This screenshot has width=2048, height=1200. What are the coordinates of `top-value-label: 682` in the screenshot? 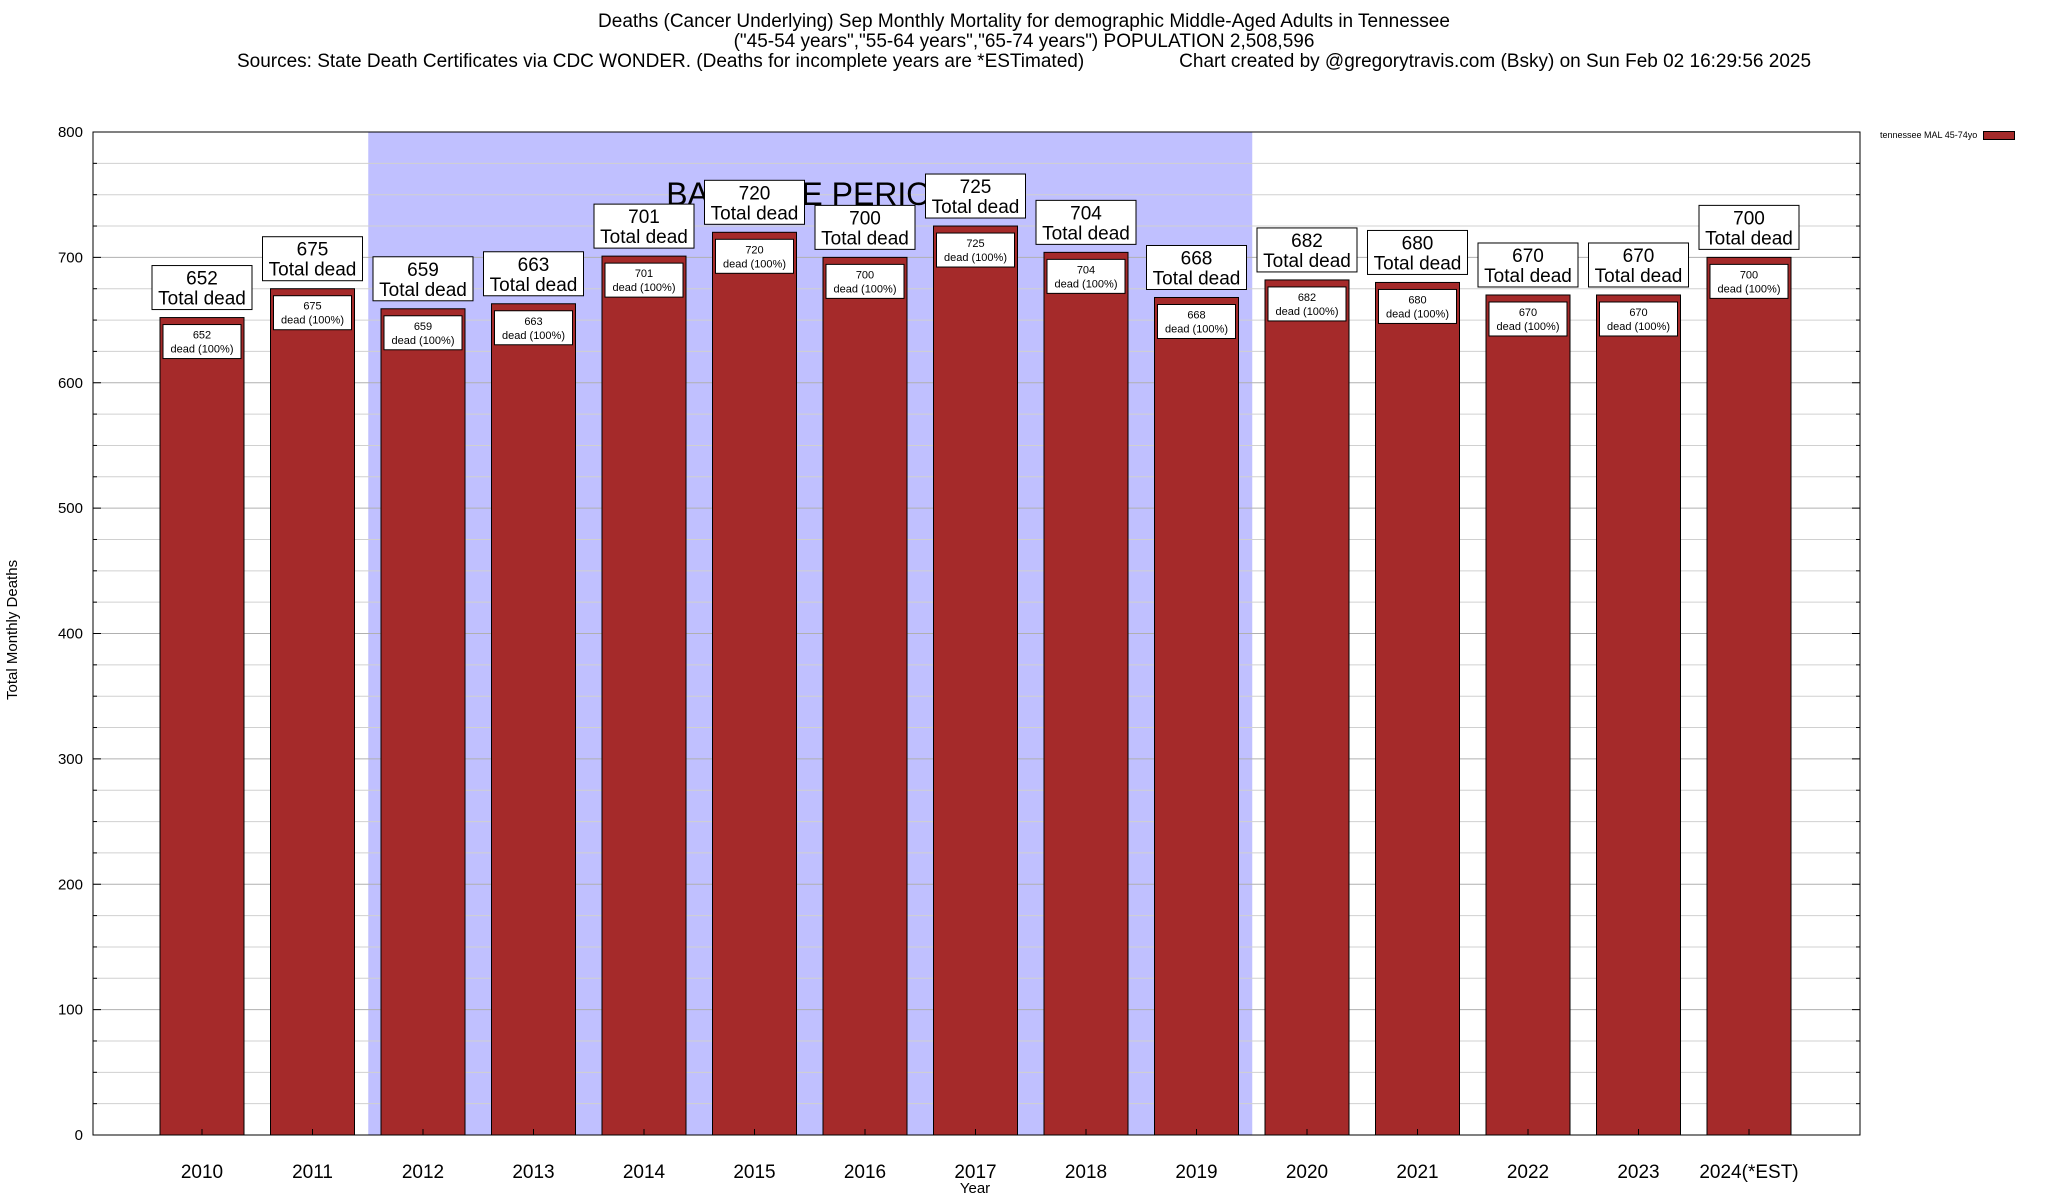 It's located at (1307, 241).